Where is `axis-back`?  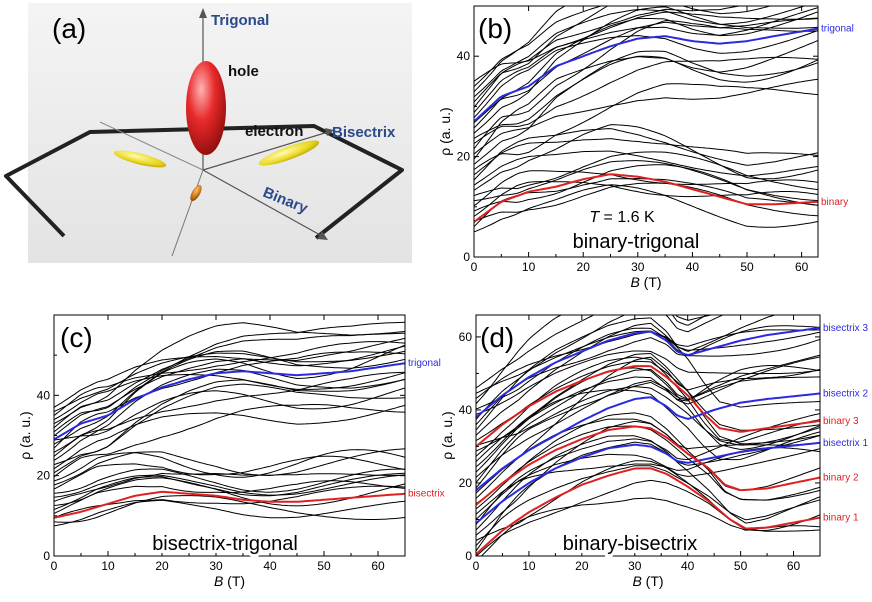
axis-back is located at coordinates (151, 146).